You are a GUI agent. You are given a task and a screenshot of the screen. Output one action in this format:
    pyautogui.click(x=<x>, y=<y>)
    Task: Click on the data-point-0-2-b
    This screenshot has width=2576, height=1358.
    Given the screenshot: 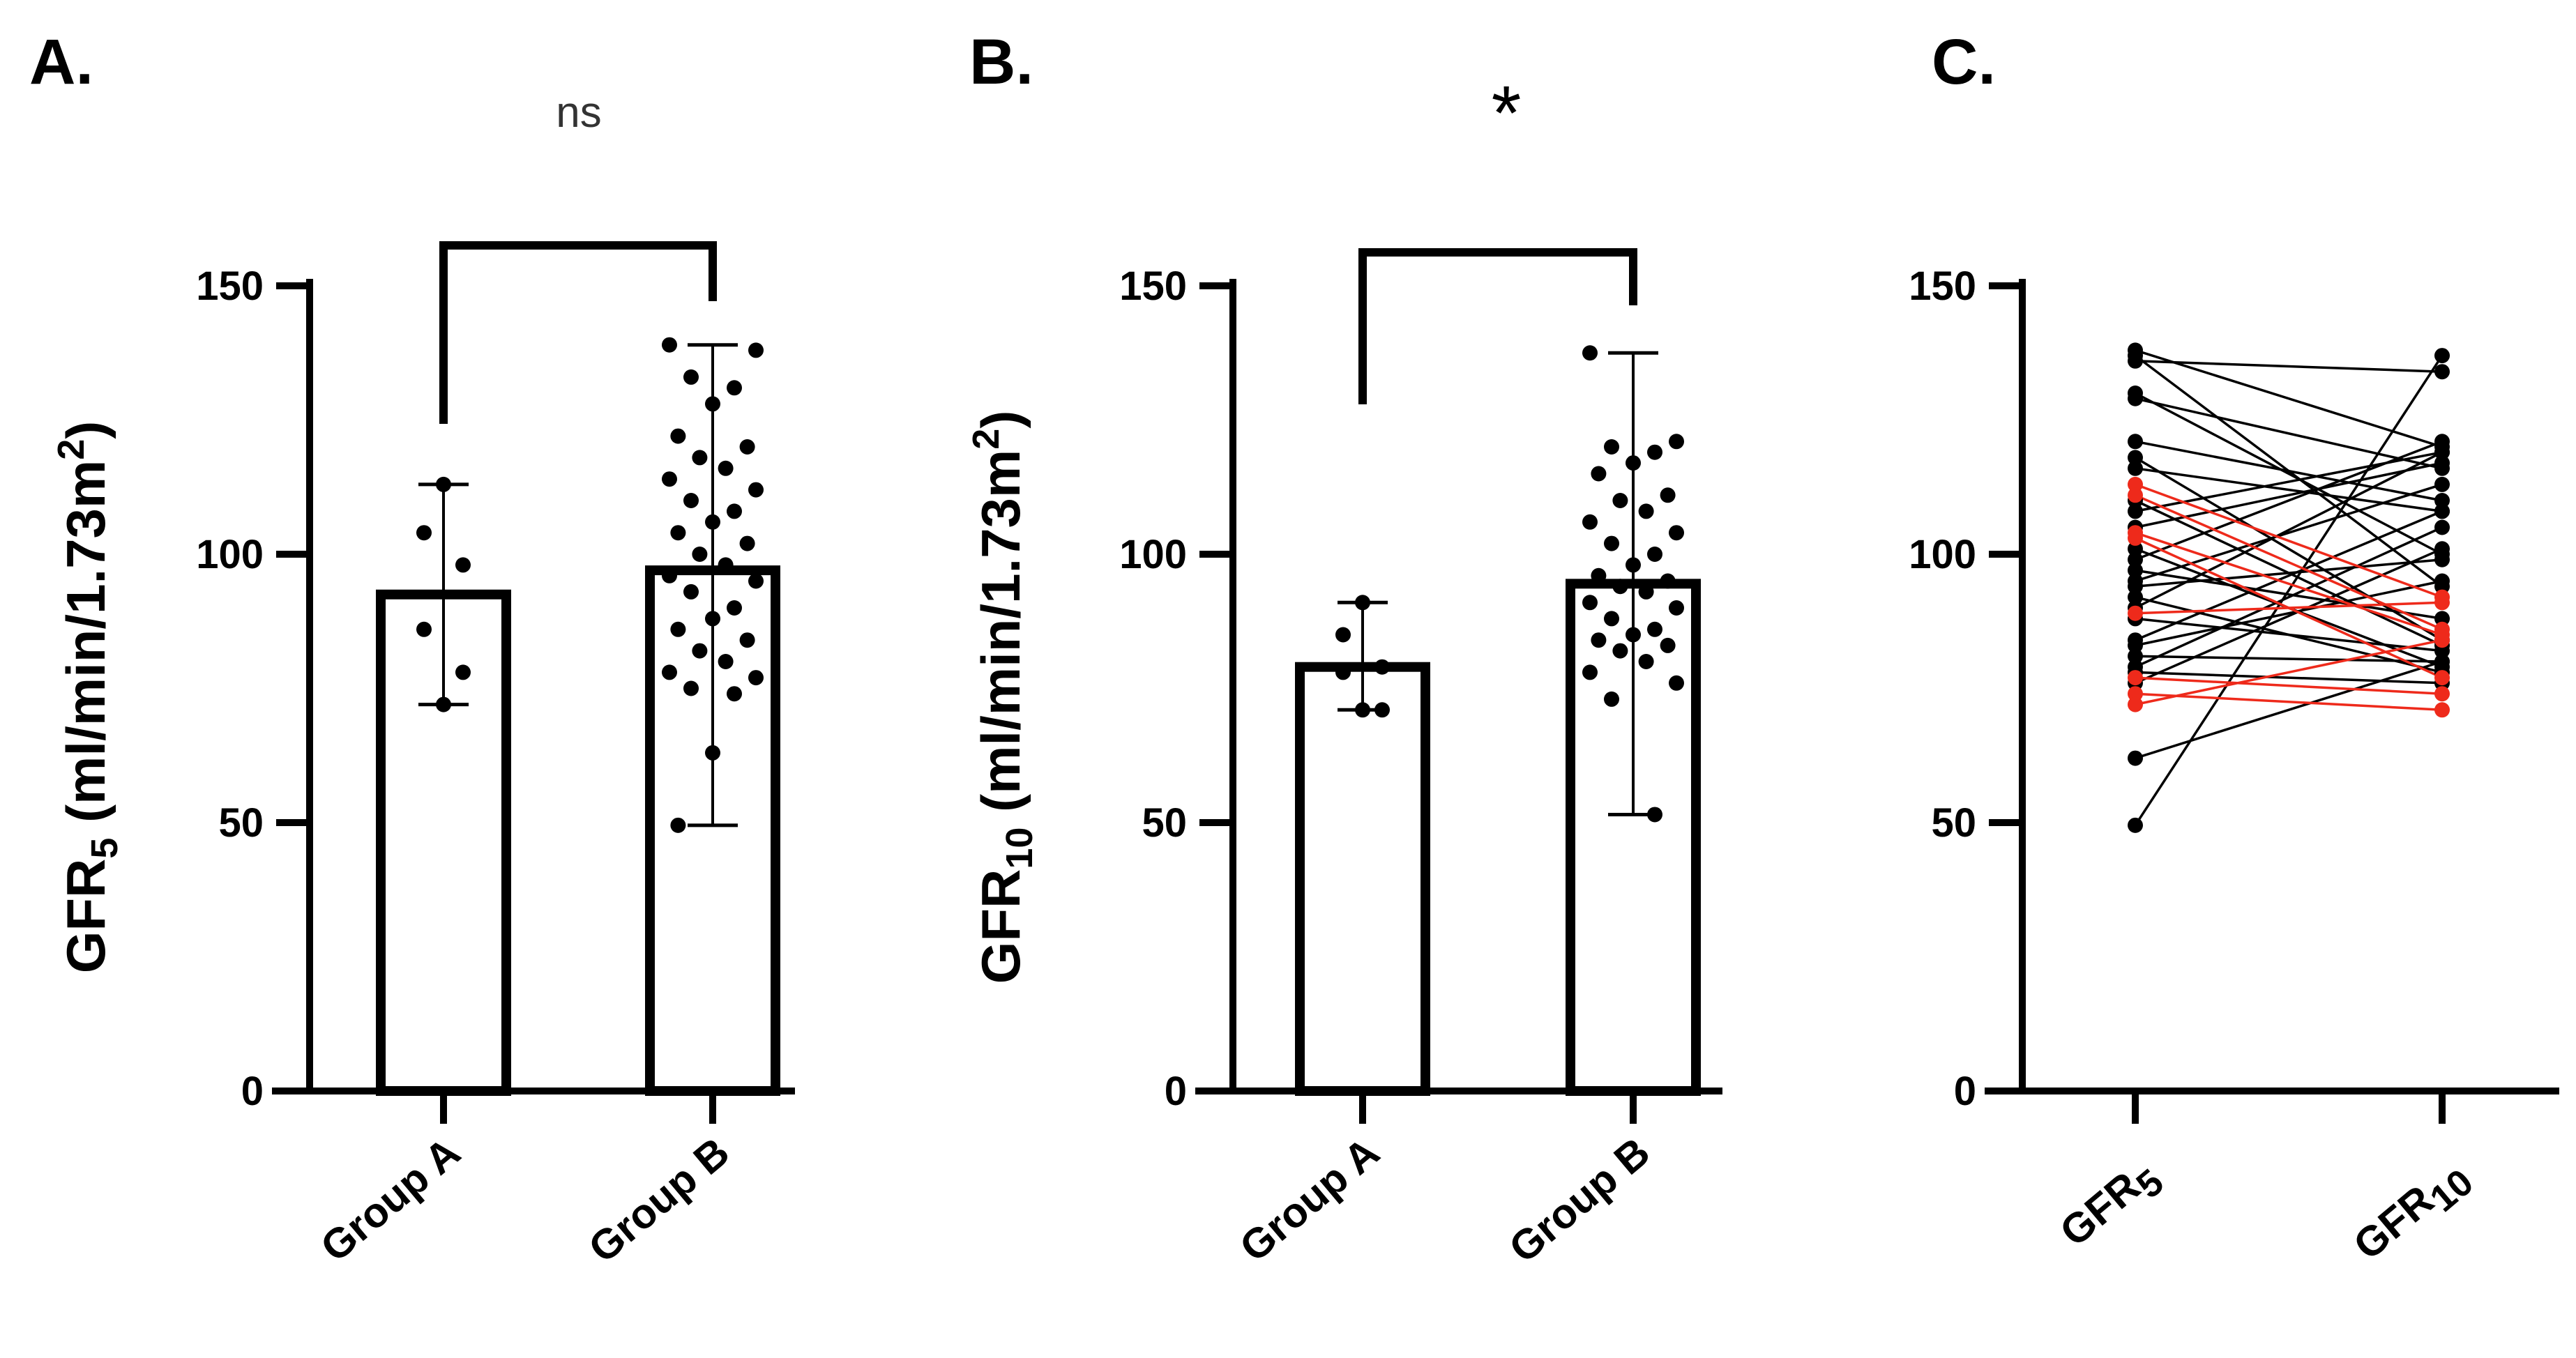 What is the action you would take?
    pyautogui.click(x=1382, y=667)
    